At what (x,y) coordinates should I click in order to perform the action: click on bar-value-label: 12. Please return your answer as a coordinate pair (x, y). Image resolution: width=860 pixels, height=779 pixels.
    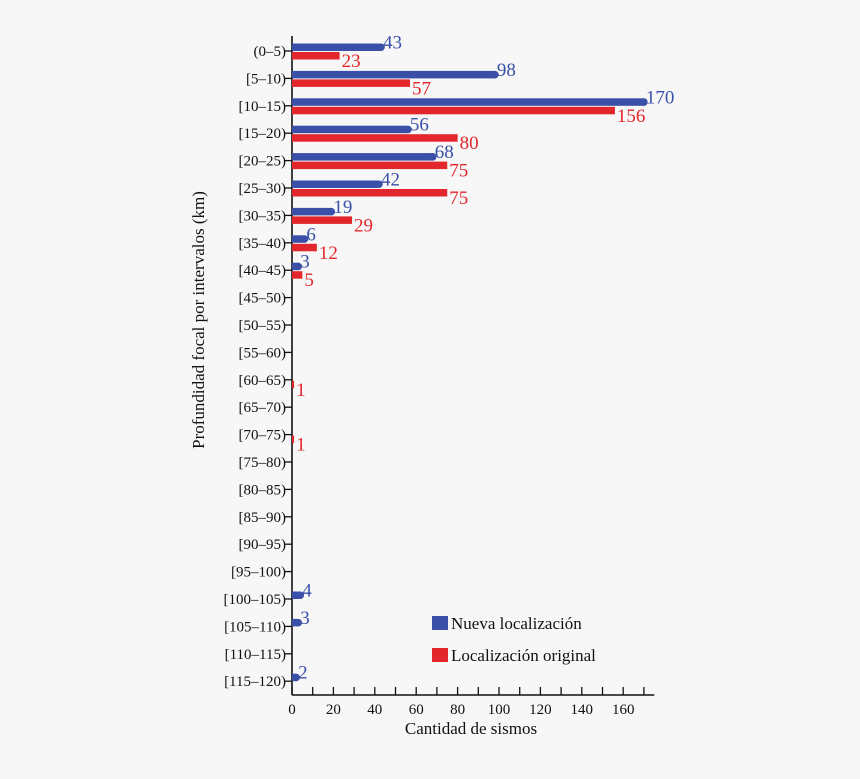
    Looking at the image, I should click on (328, 253).